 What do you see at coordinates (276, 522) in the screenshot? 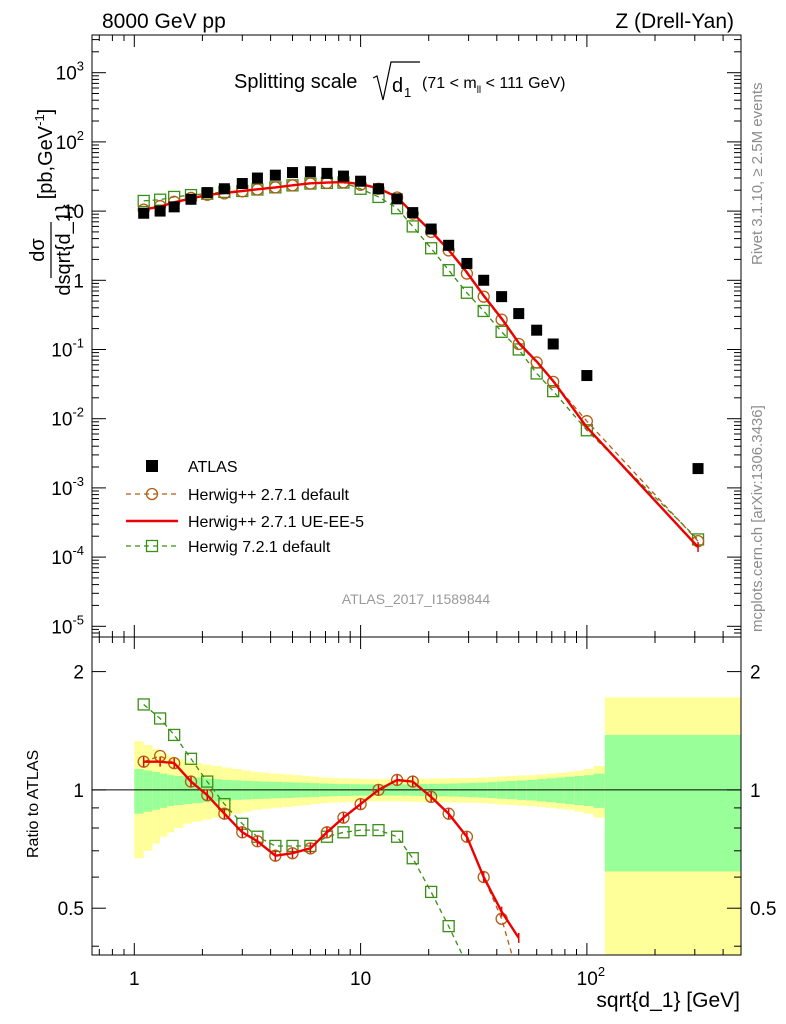
I see `legend-label: Herwig++ 2.7.1 UE-EE-5` at bounding box center [276, 522].